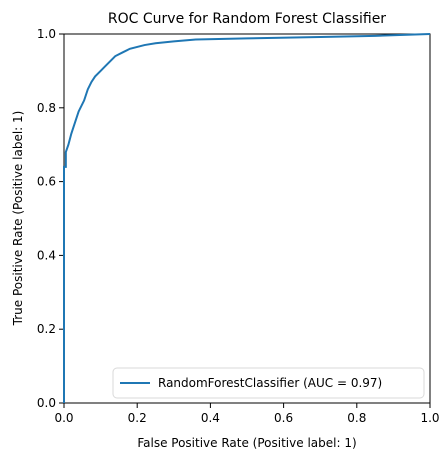  What do you see at coordinates (63, 418) in the screenshot?
I see `x-tick-label: 0.0` at bounding box center [63, 418].